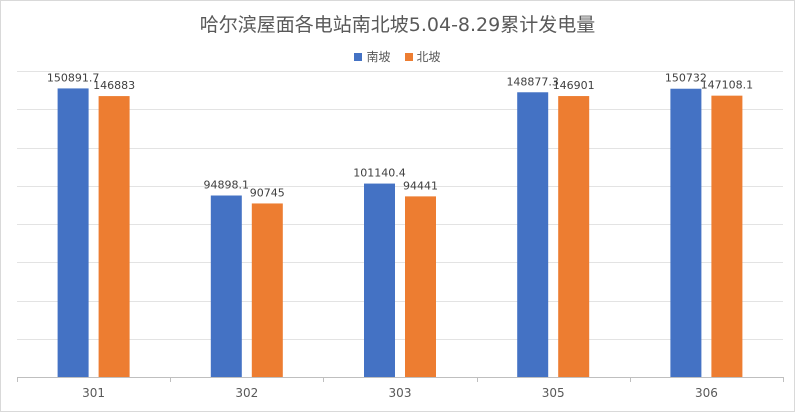 The width and height of the screenshot is (795, 412). I want to click on data-label-series-1-306: 150732, so click(686, 78).